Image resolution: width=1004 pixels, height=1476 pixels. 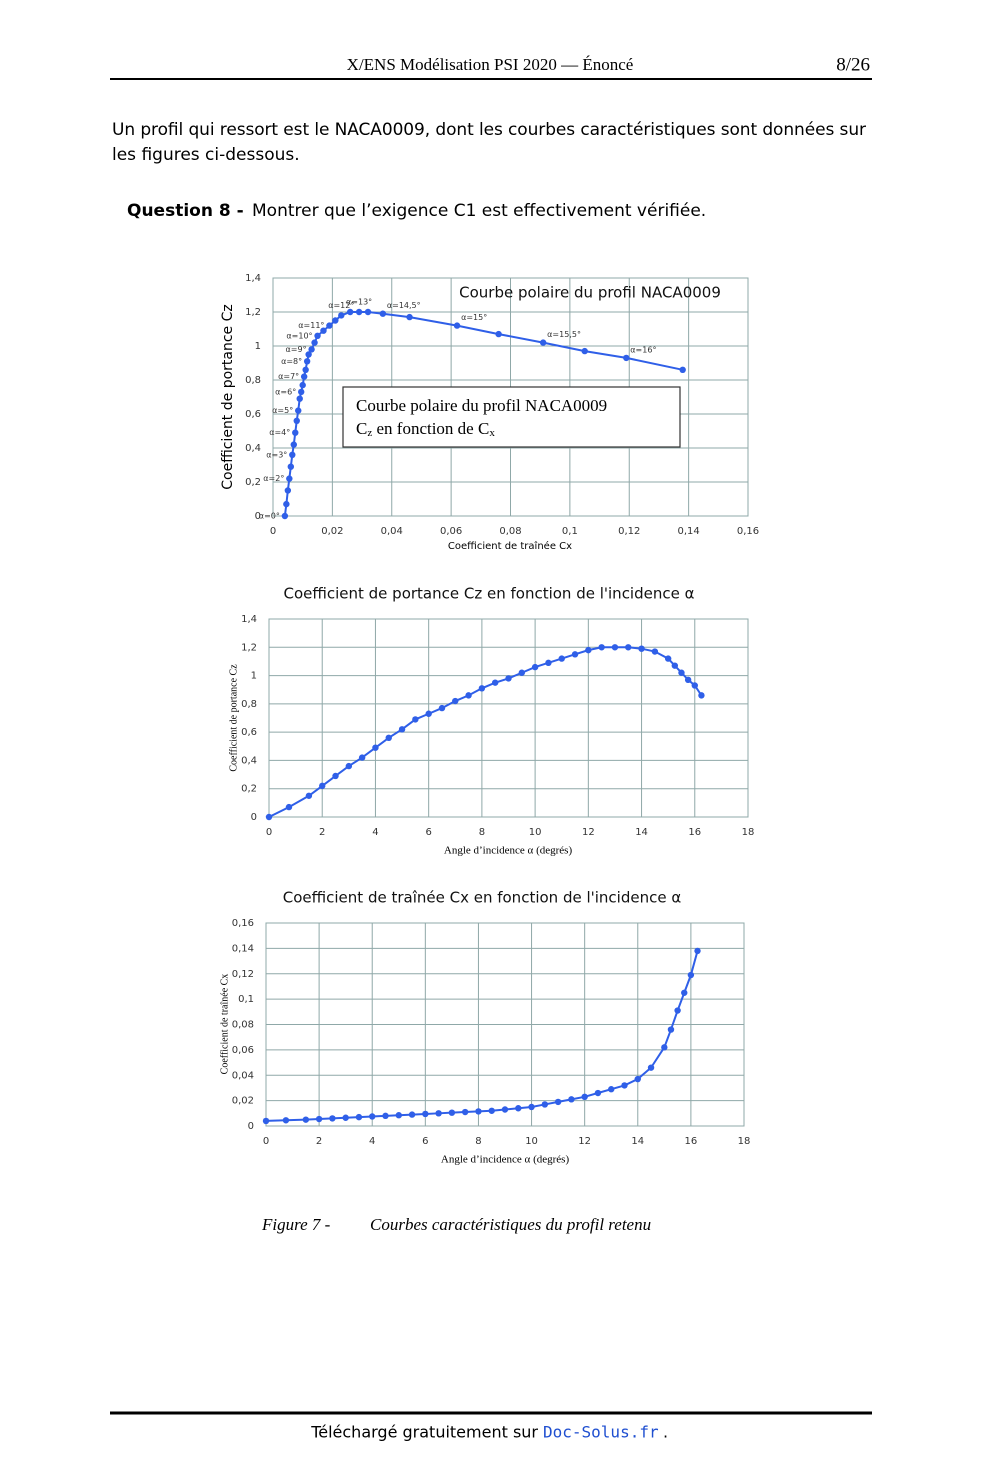 I want to click on x-tick-label: 0,14, so click(x=688, y=531).